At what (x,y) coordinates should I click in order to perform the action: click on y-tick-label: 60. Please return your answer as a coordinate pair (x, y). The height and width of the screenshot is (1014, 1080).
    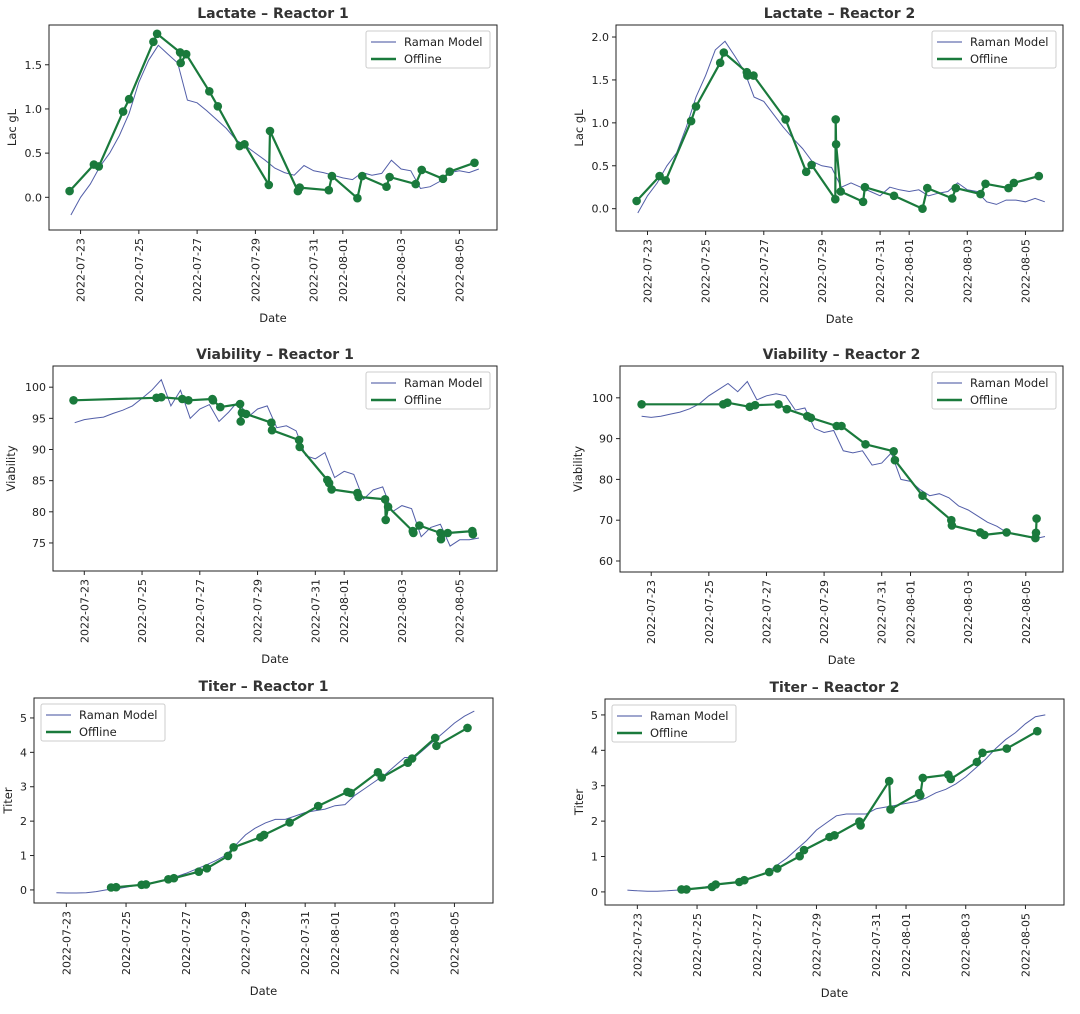
    Looking at the image, I should click on (606, 561).